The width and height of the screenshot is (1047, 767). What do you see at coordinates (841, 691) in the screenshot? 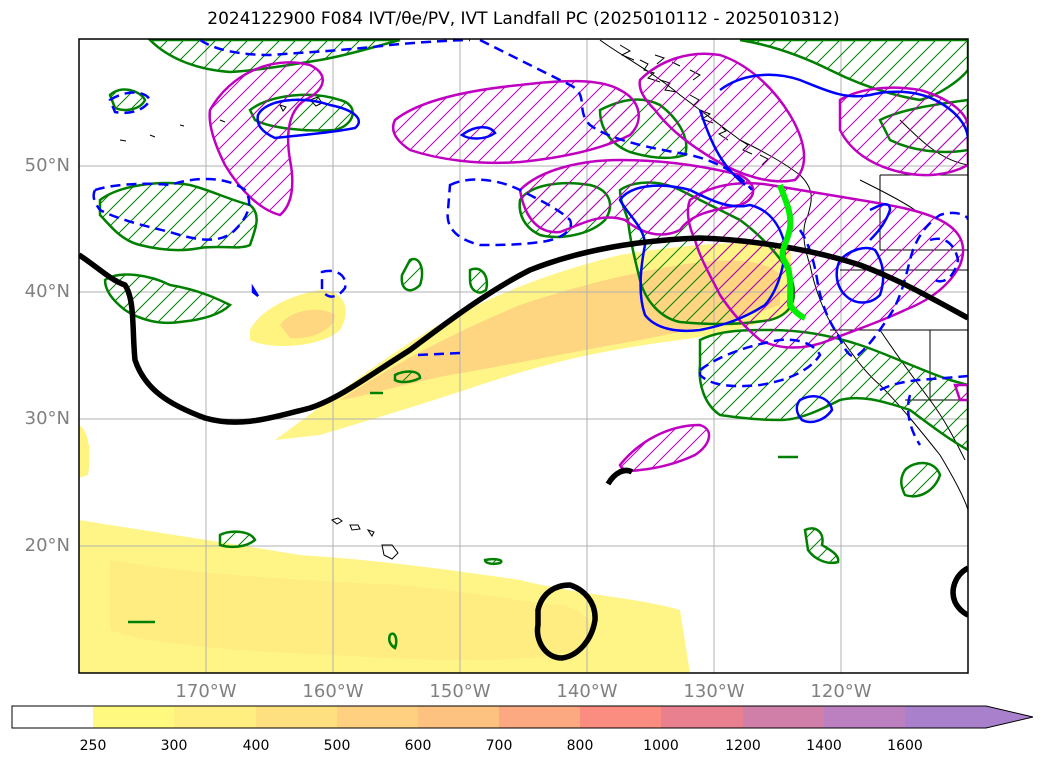
I see `lon-label-120w: 120°W` at bounding box center [841, 691].